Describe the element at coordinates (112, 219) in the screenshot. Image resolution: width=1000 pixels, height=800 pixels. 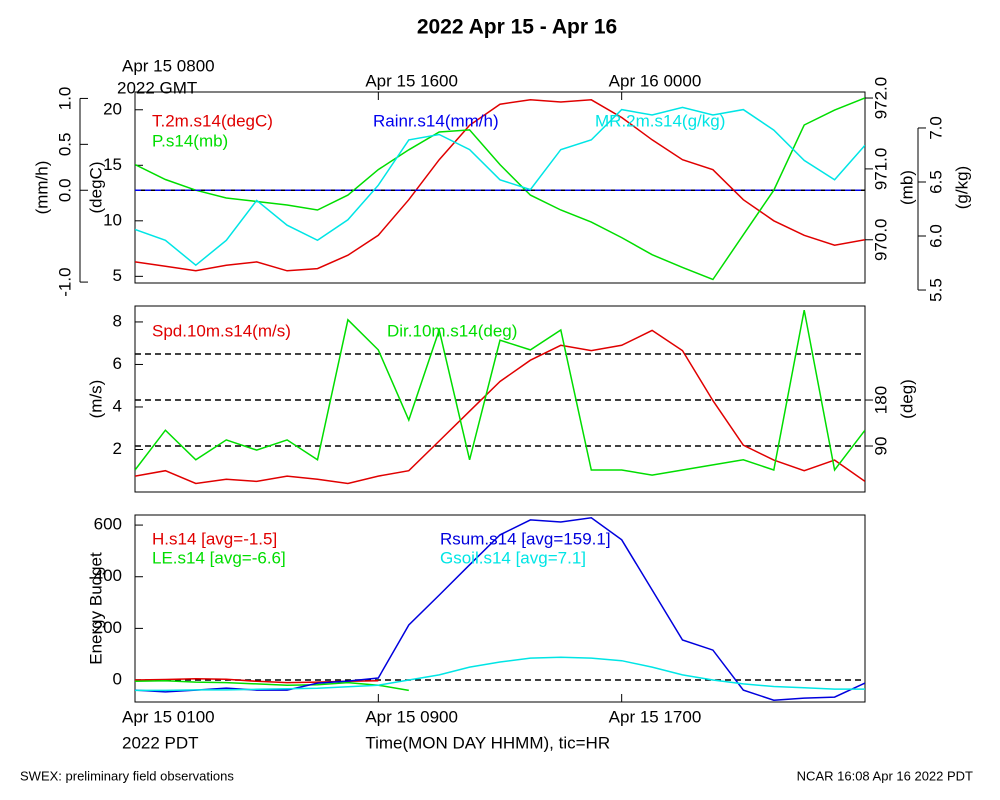
I see `y-tick-label: 10` at that location.